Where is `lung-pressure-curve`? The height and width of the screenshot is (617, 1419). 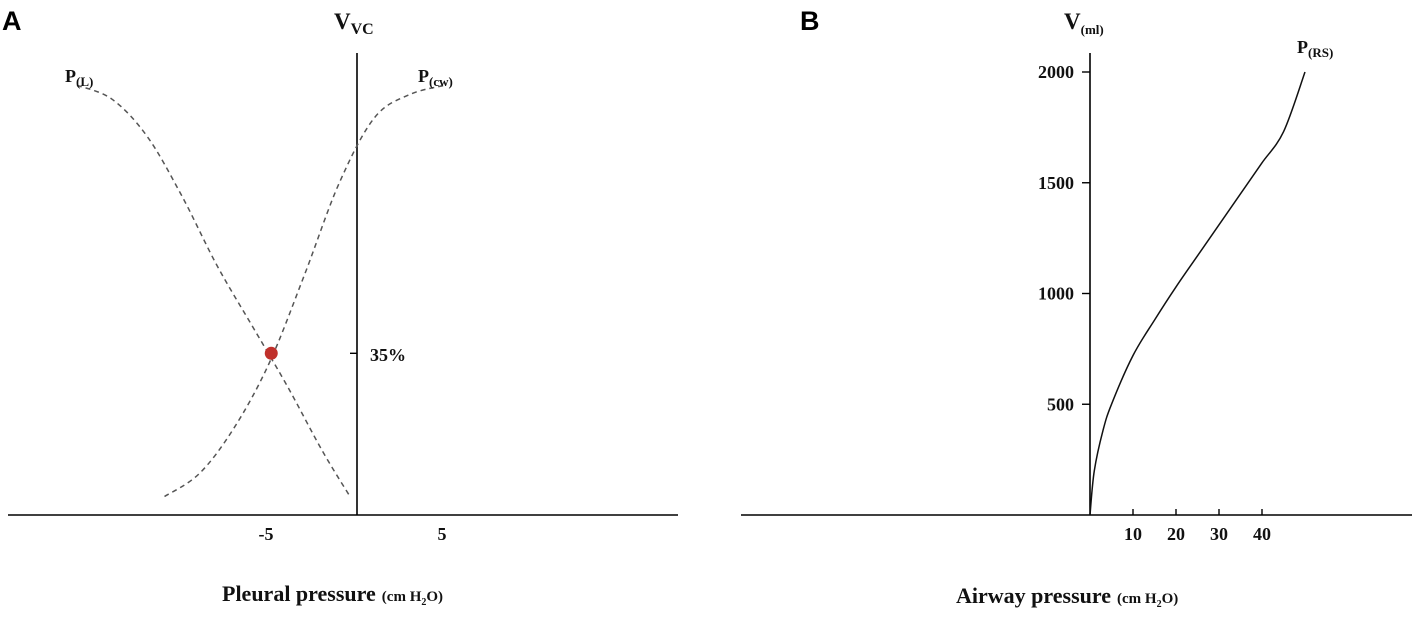
lung-pressure-curve is located at coordinates (213, 290).